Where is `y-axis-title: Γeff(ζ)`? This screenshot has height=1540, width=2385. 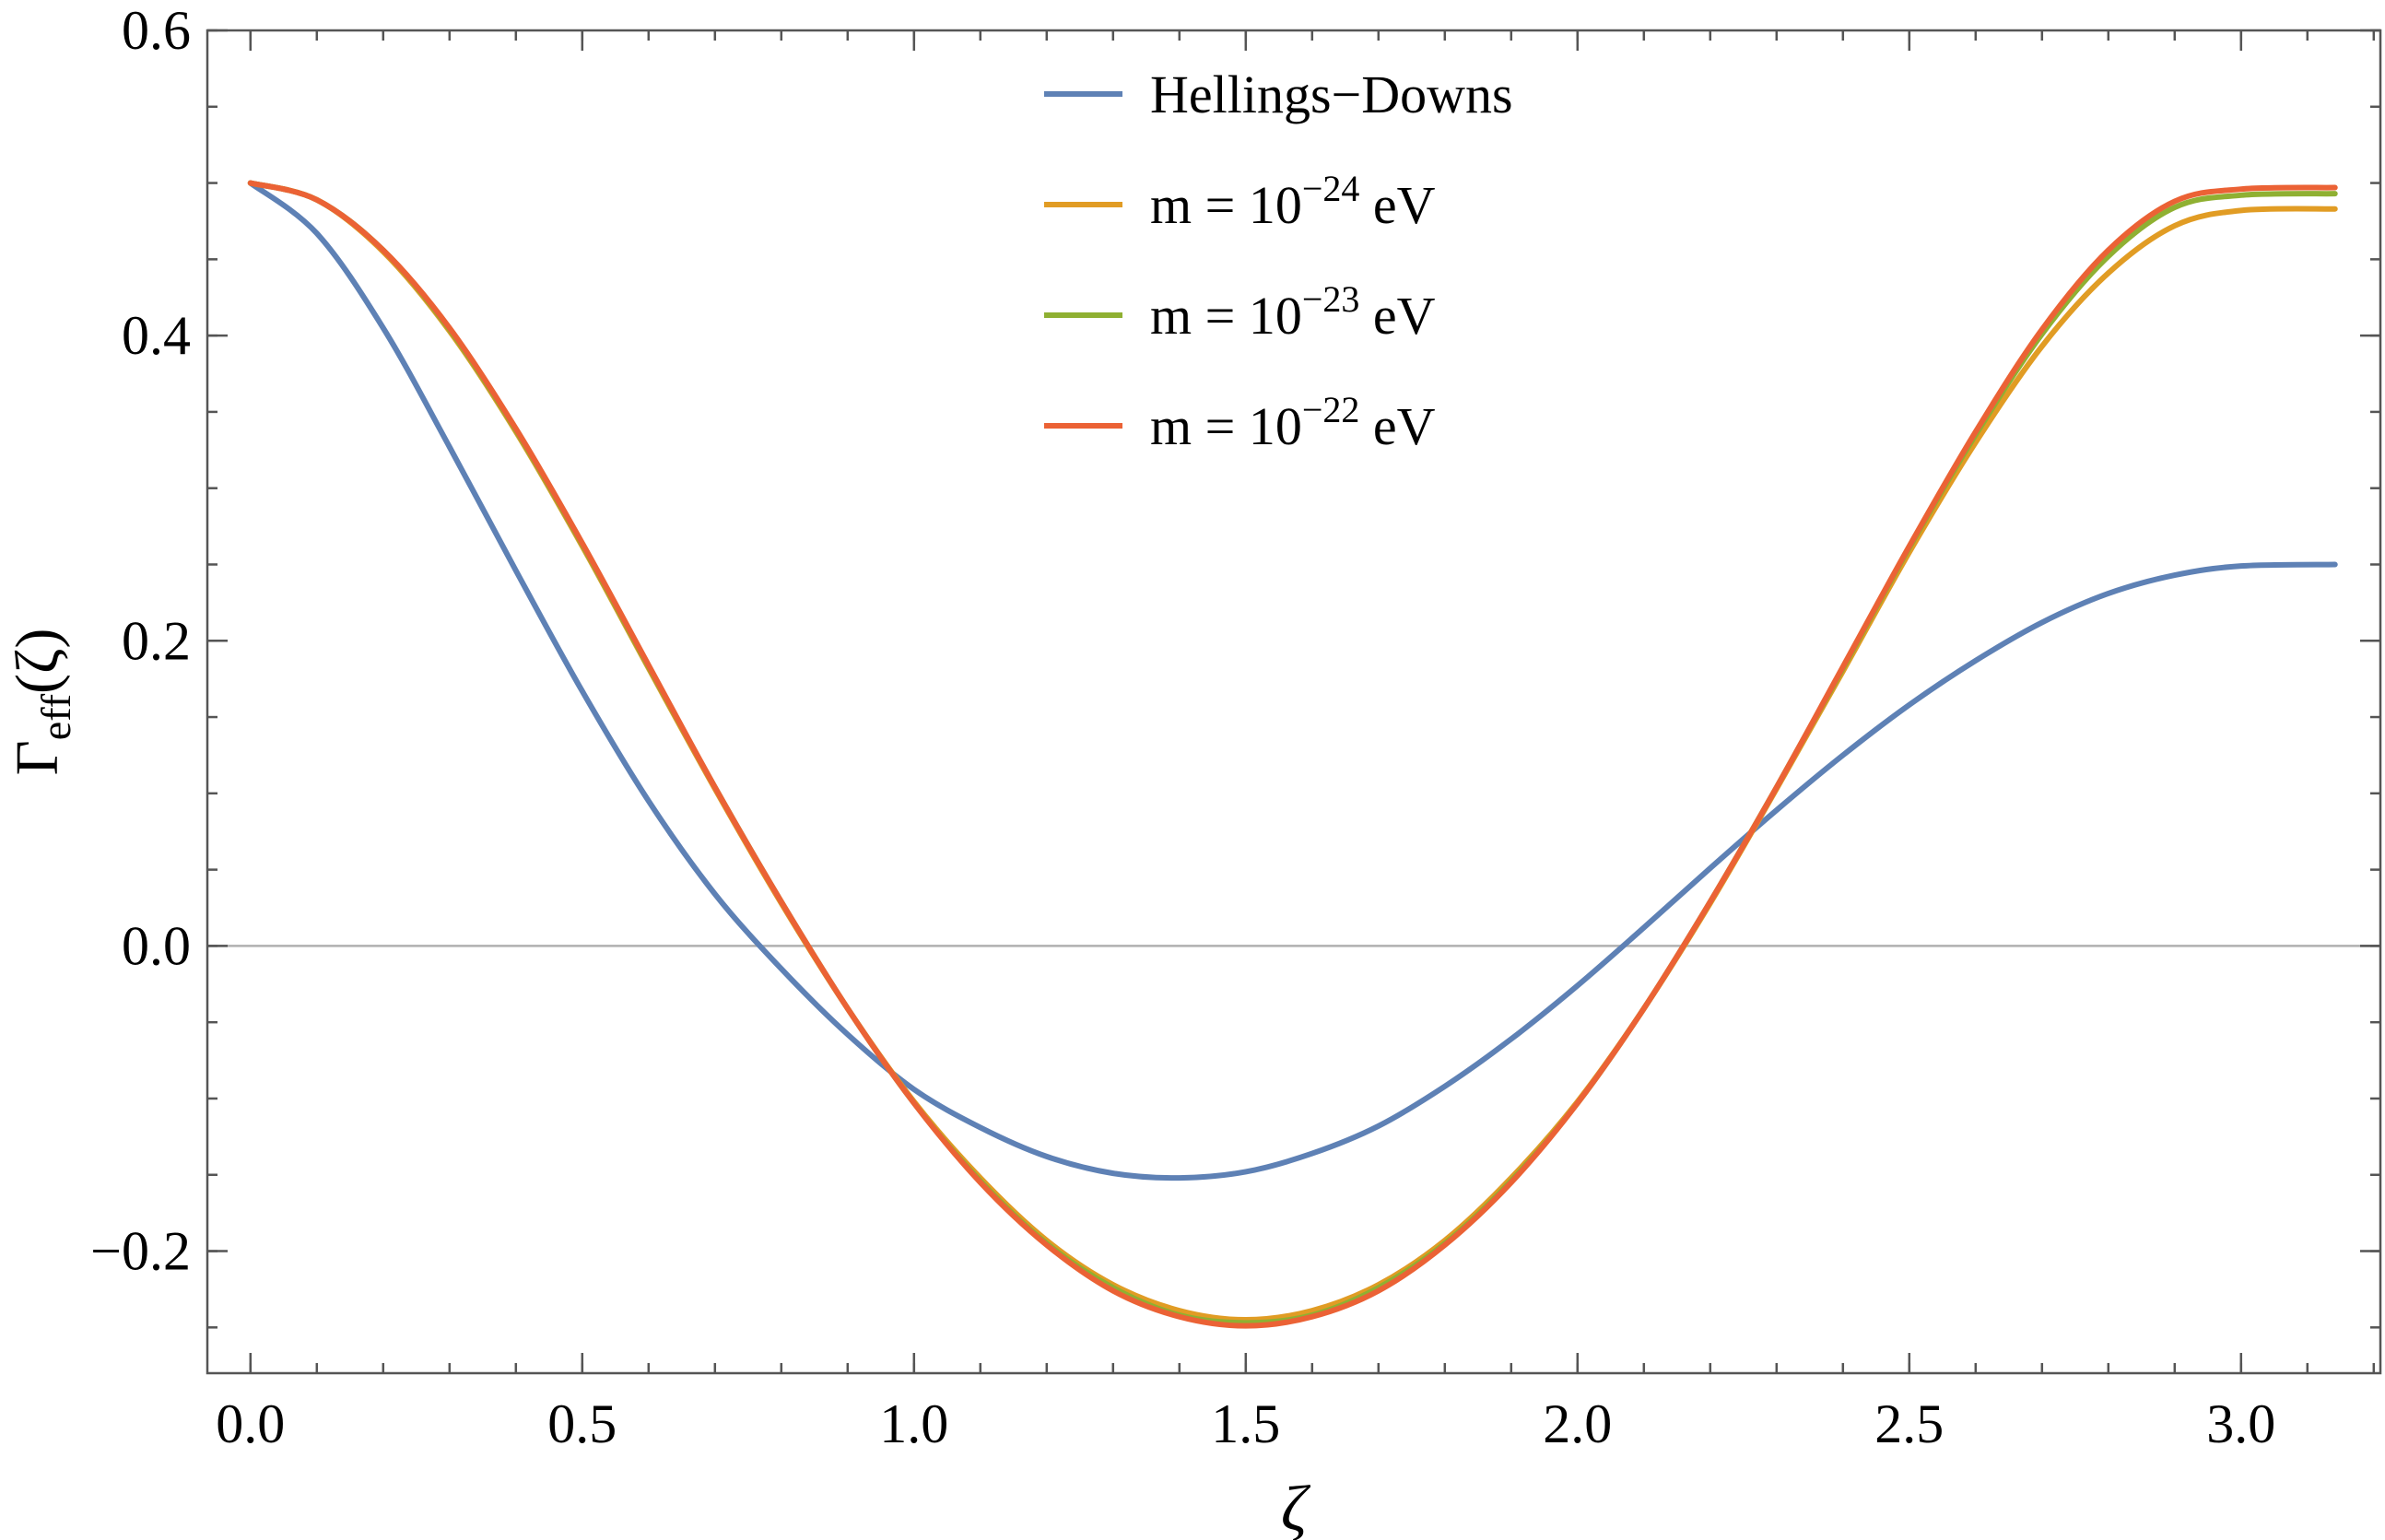
y-axis-title: Γeff(ζ) is located at coordinates (41, 702).